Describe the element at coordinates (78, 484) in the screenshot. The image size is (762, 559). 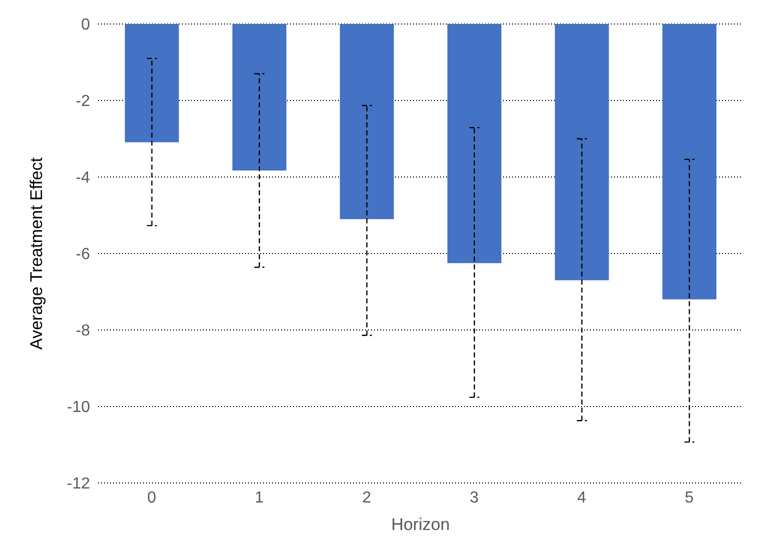
I see `y-tick-label: -12` at that location.